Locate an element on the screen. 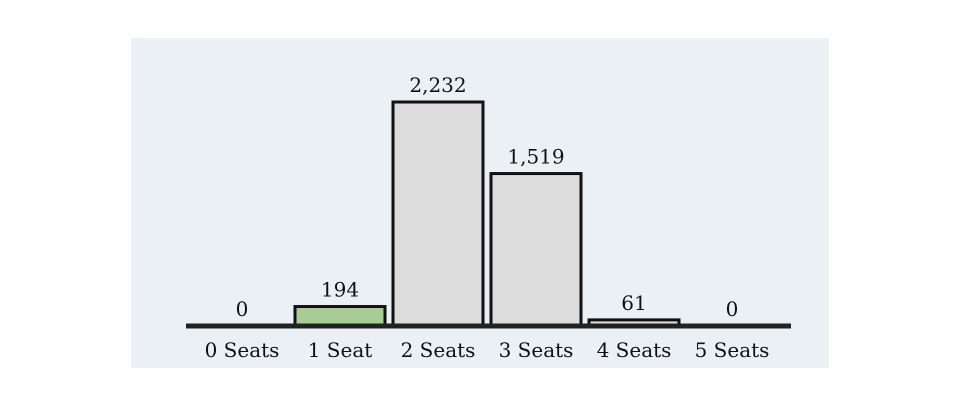 This screenshot has width=960, height=420. category-label: 1 Seat is located at coordinates (340, 350).